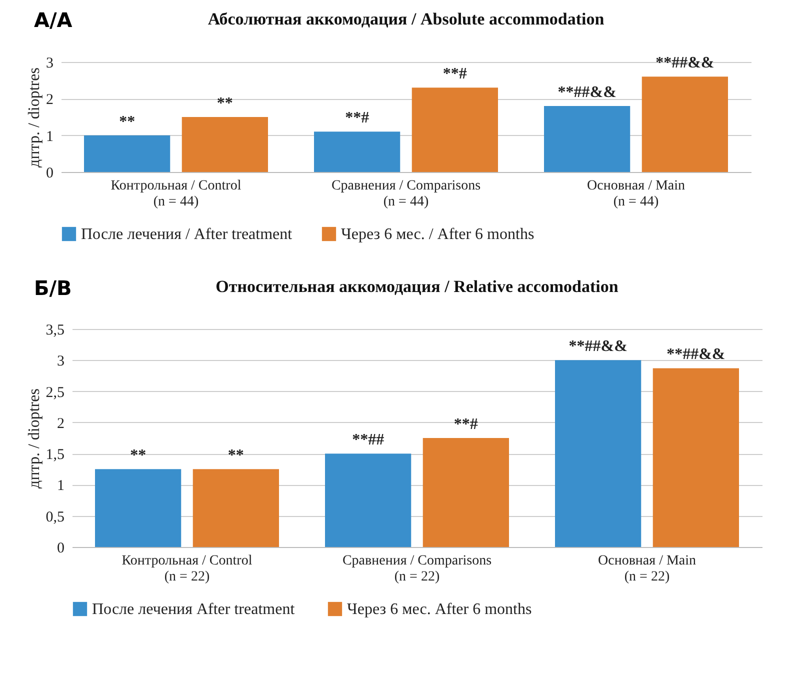  I want to click on text: А/А, so click(53, 20).